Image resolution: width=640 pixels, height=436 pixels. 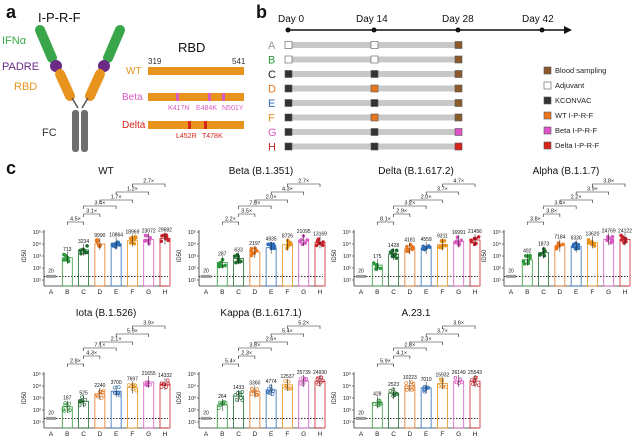 I want to click on delta-mutation-t478k-mark, so click(x=205, y=125).